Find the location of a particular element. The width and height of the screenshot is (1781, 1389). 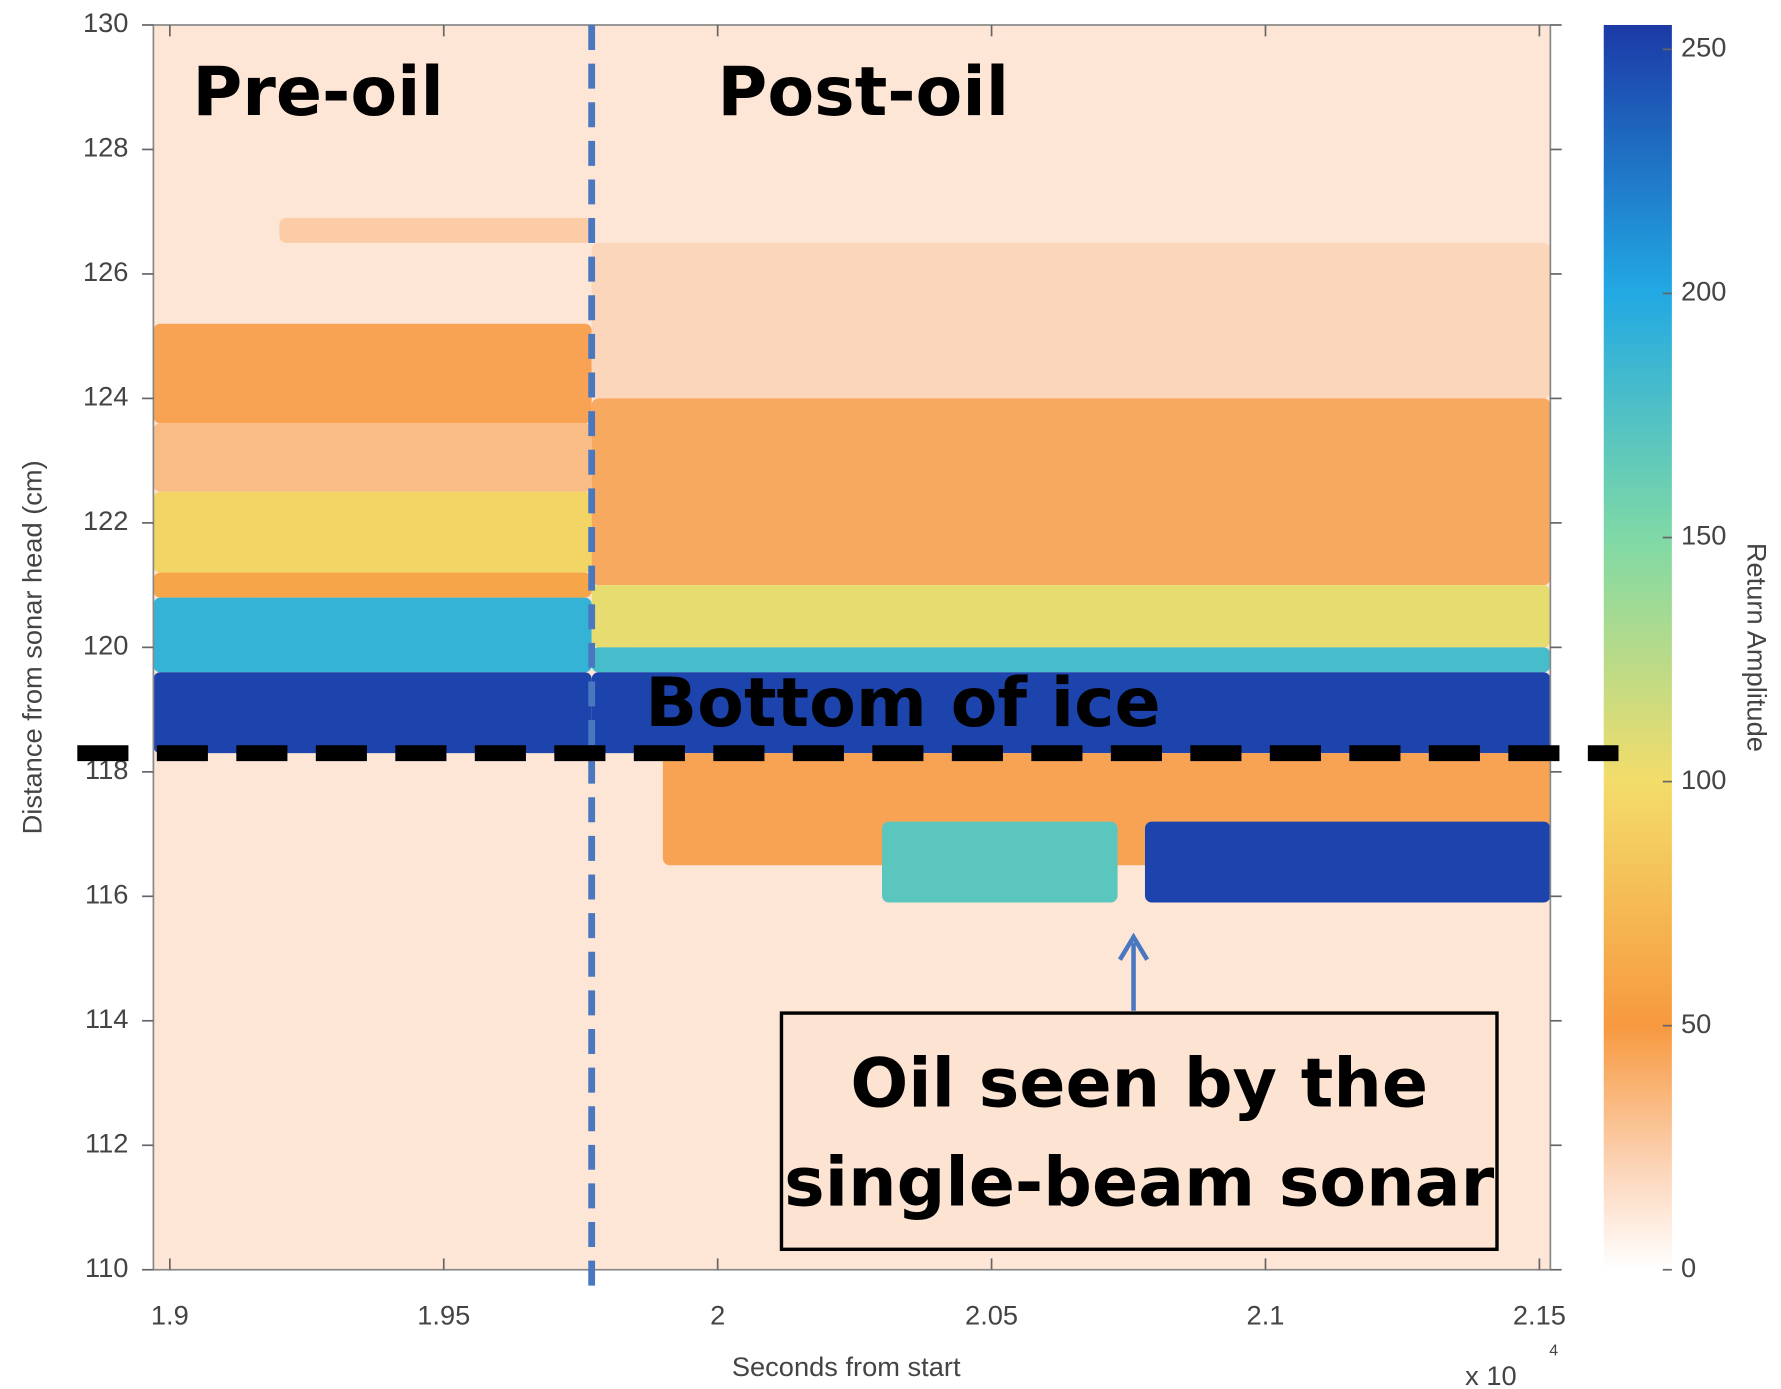

x-tick-label: 2.15 is located at coordinates (1539, 1315).